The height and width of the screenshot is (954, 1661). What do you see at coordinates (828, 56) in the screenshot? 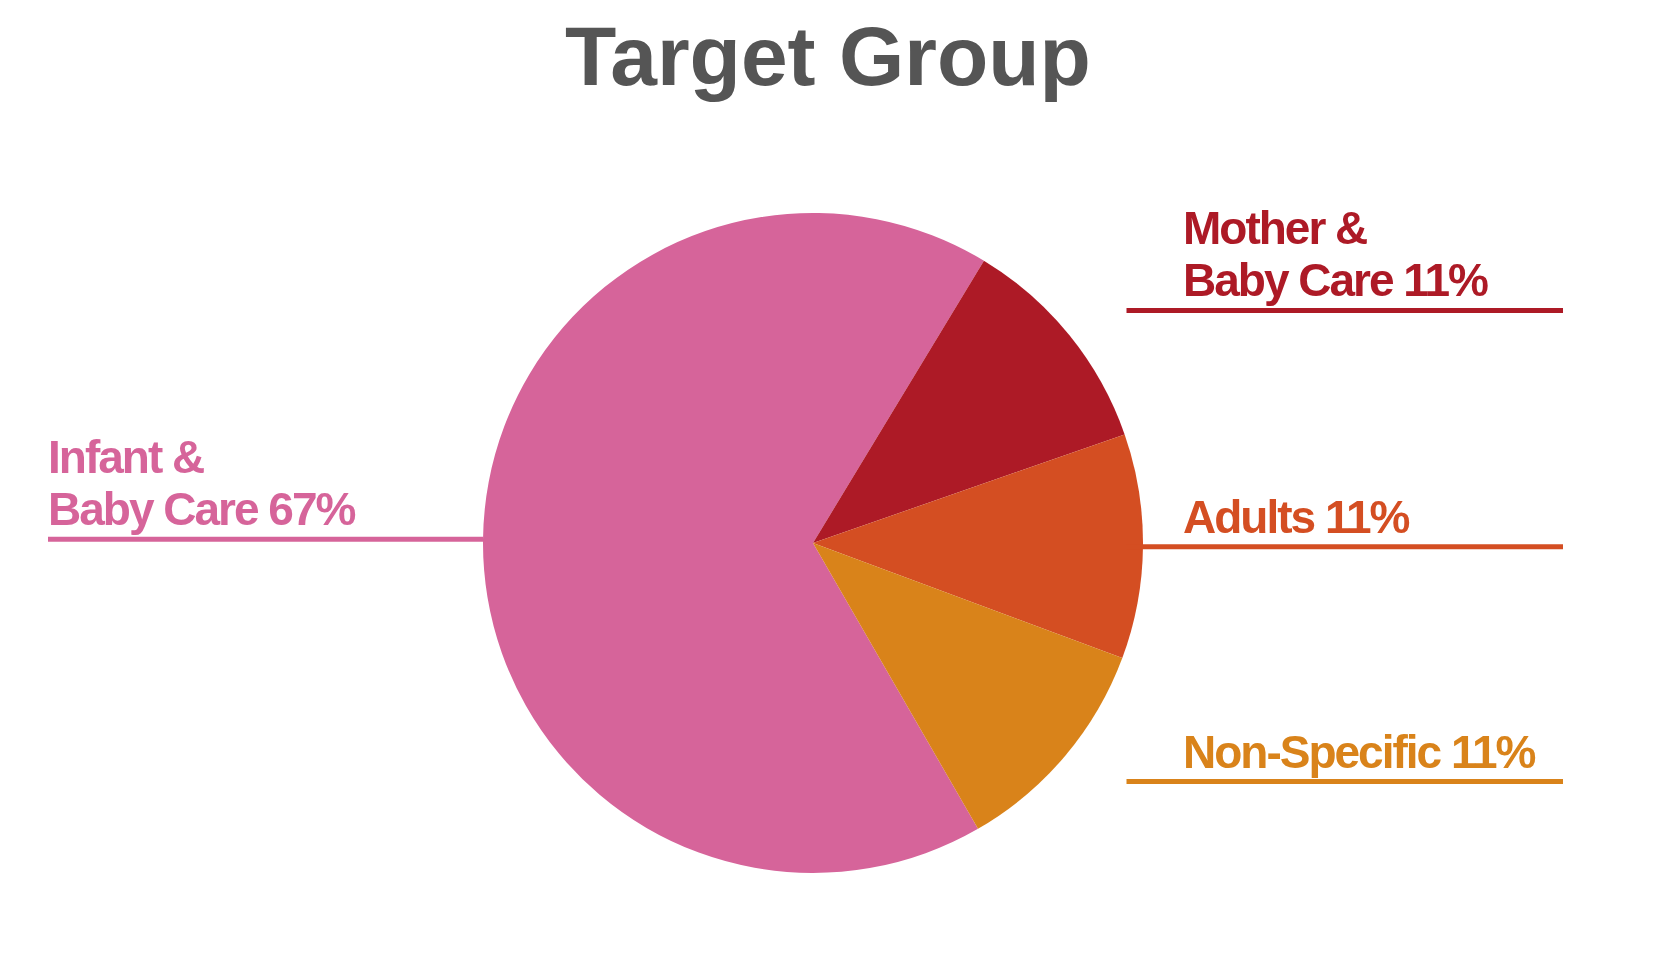
I see `chart-title: Target Group` at bounding box center [828, 56].